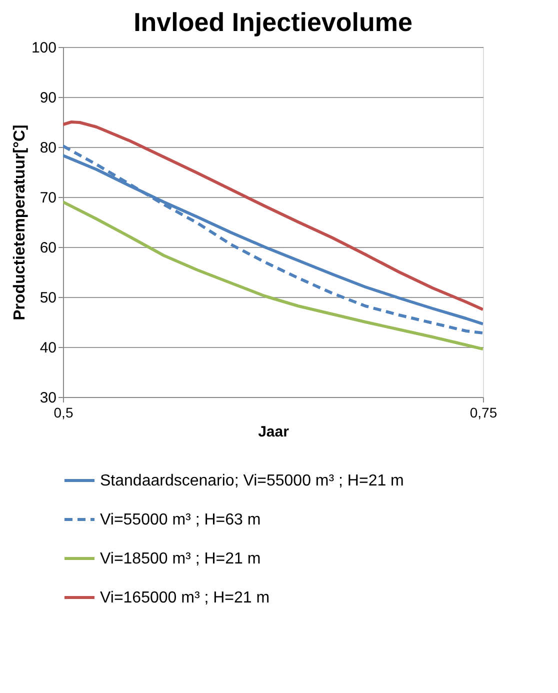 The height and width of the screenshot is (693, 558). What do you see at coordinates (43, 48) in the screenshot?
I see `y-tick-label: 100` at bounding box center [43, 48].